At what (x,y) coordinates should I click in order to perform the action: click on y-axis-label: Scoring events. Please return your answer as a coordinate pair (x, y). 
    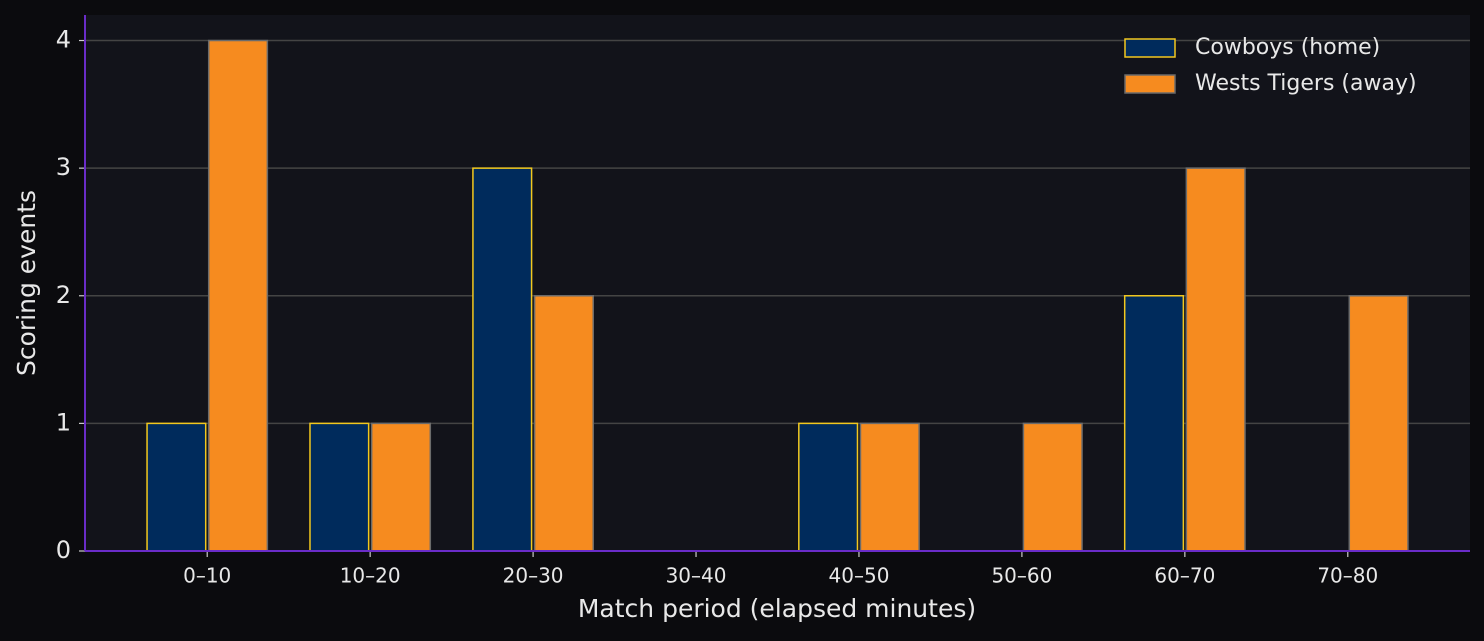
    Looking at the image, I should click on (26, 283).